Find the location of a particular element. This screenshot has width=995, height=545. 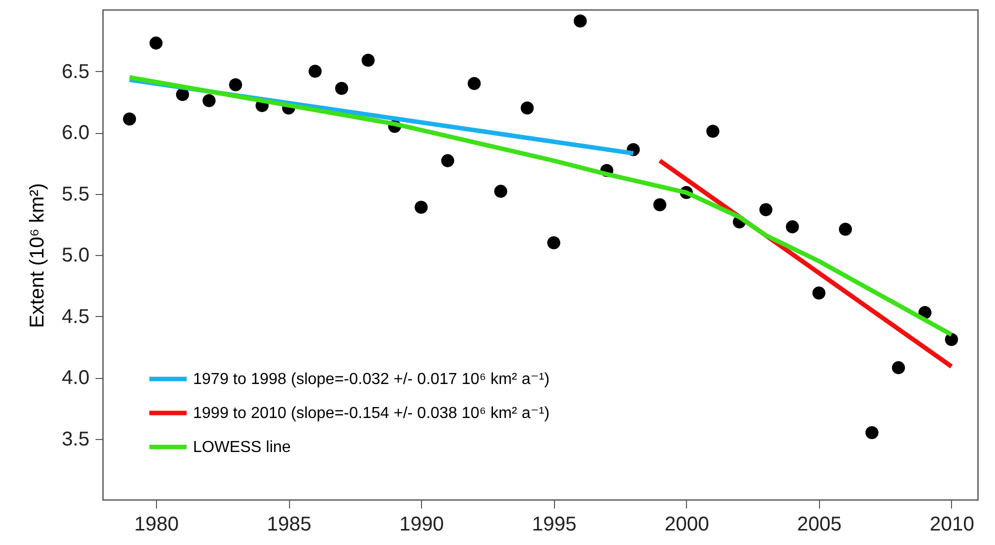

legend-label: 1999 to 2010 (slope=-0.154 +/- 0.038 10⁶ km² a⁻¹) is located at coordinates (371, 413).